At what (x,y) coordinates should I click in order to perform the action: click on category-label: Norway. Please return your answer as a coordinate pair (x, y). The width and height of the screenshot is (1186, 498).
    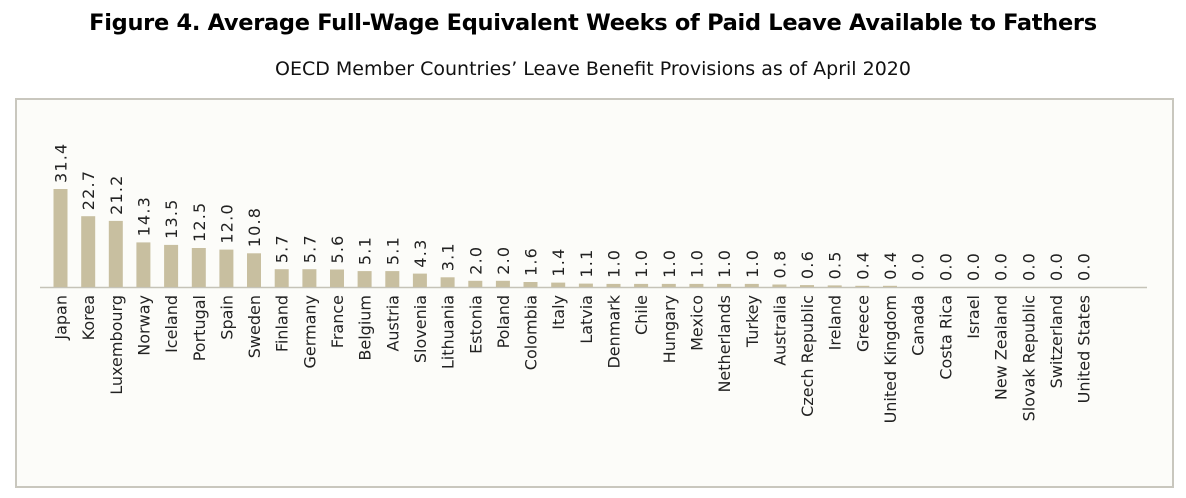
    Looking at the image, I should click on (143, 325).